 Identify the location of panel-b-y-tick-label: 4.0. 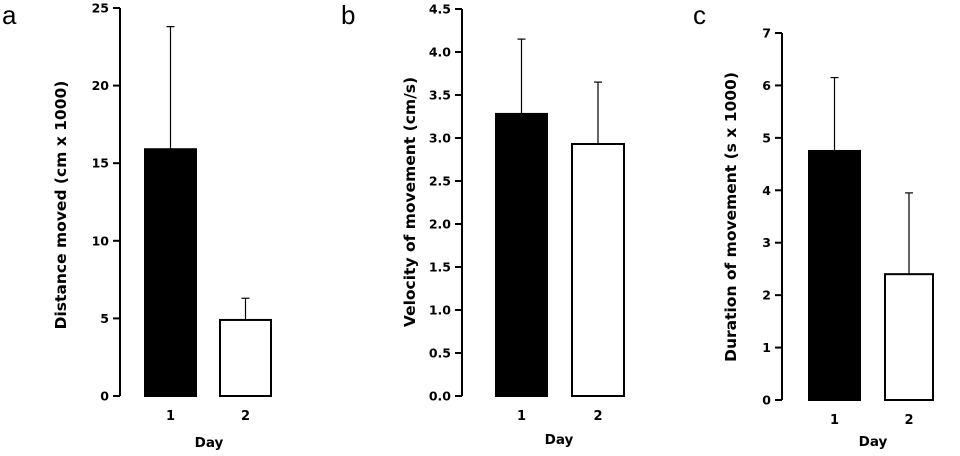
(440, 52).